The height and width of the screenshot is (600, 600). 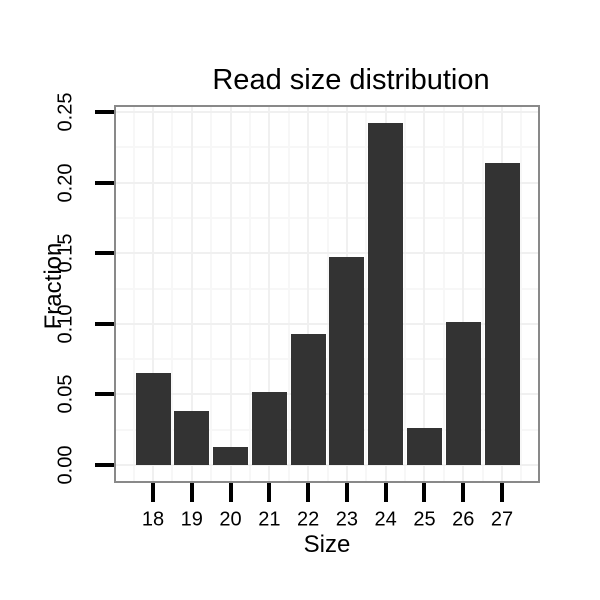 I want to click on x-tick-label: 21, so click(x=269, y=519).